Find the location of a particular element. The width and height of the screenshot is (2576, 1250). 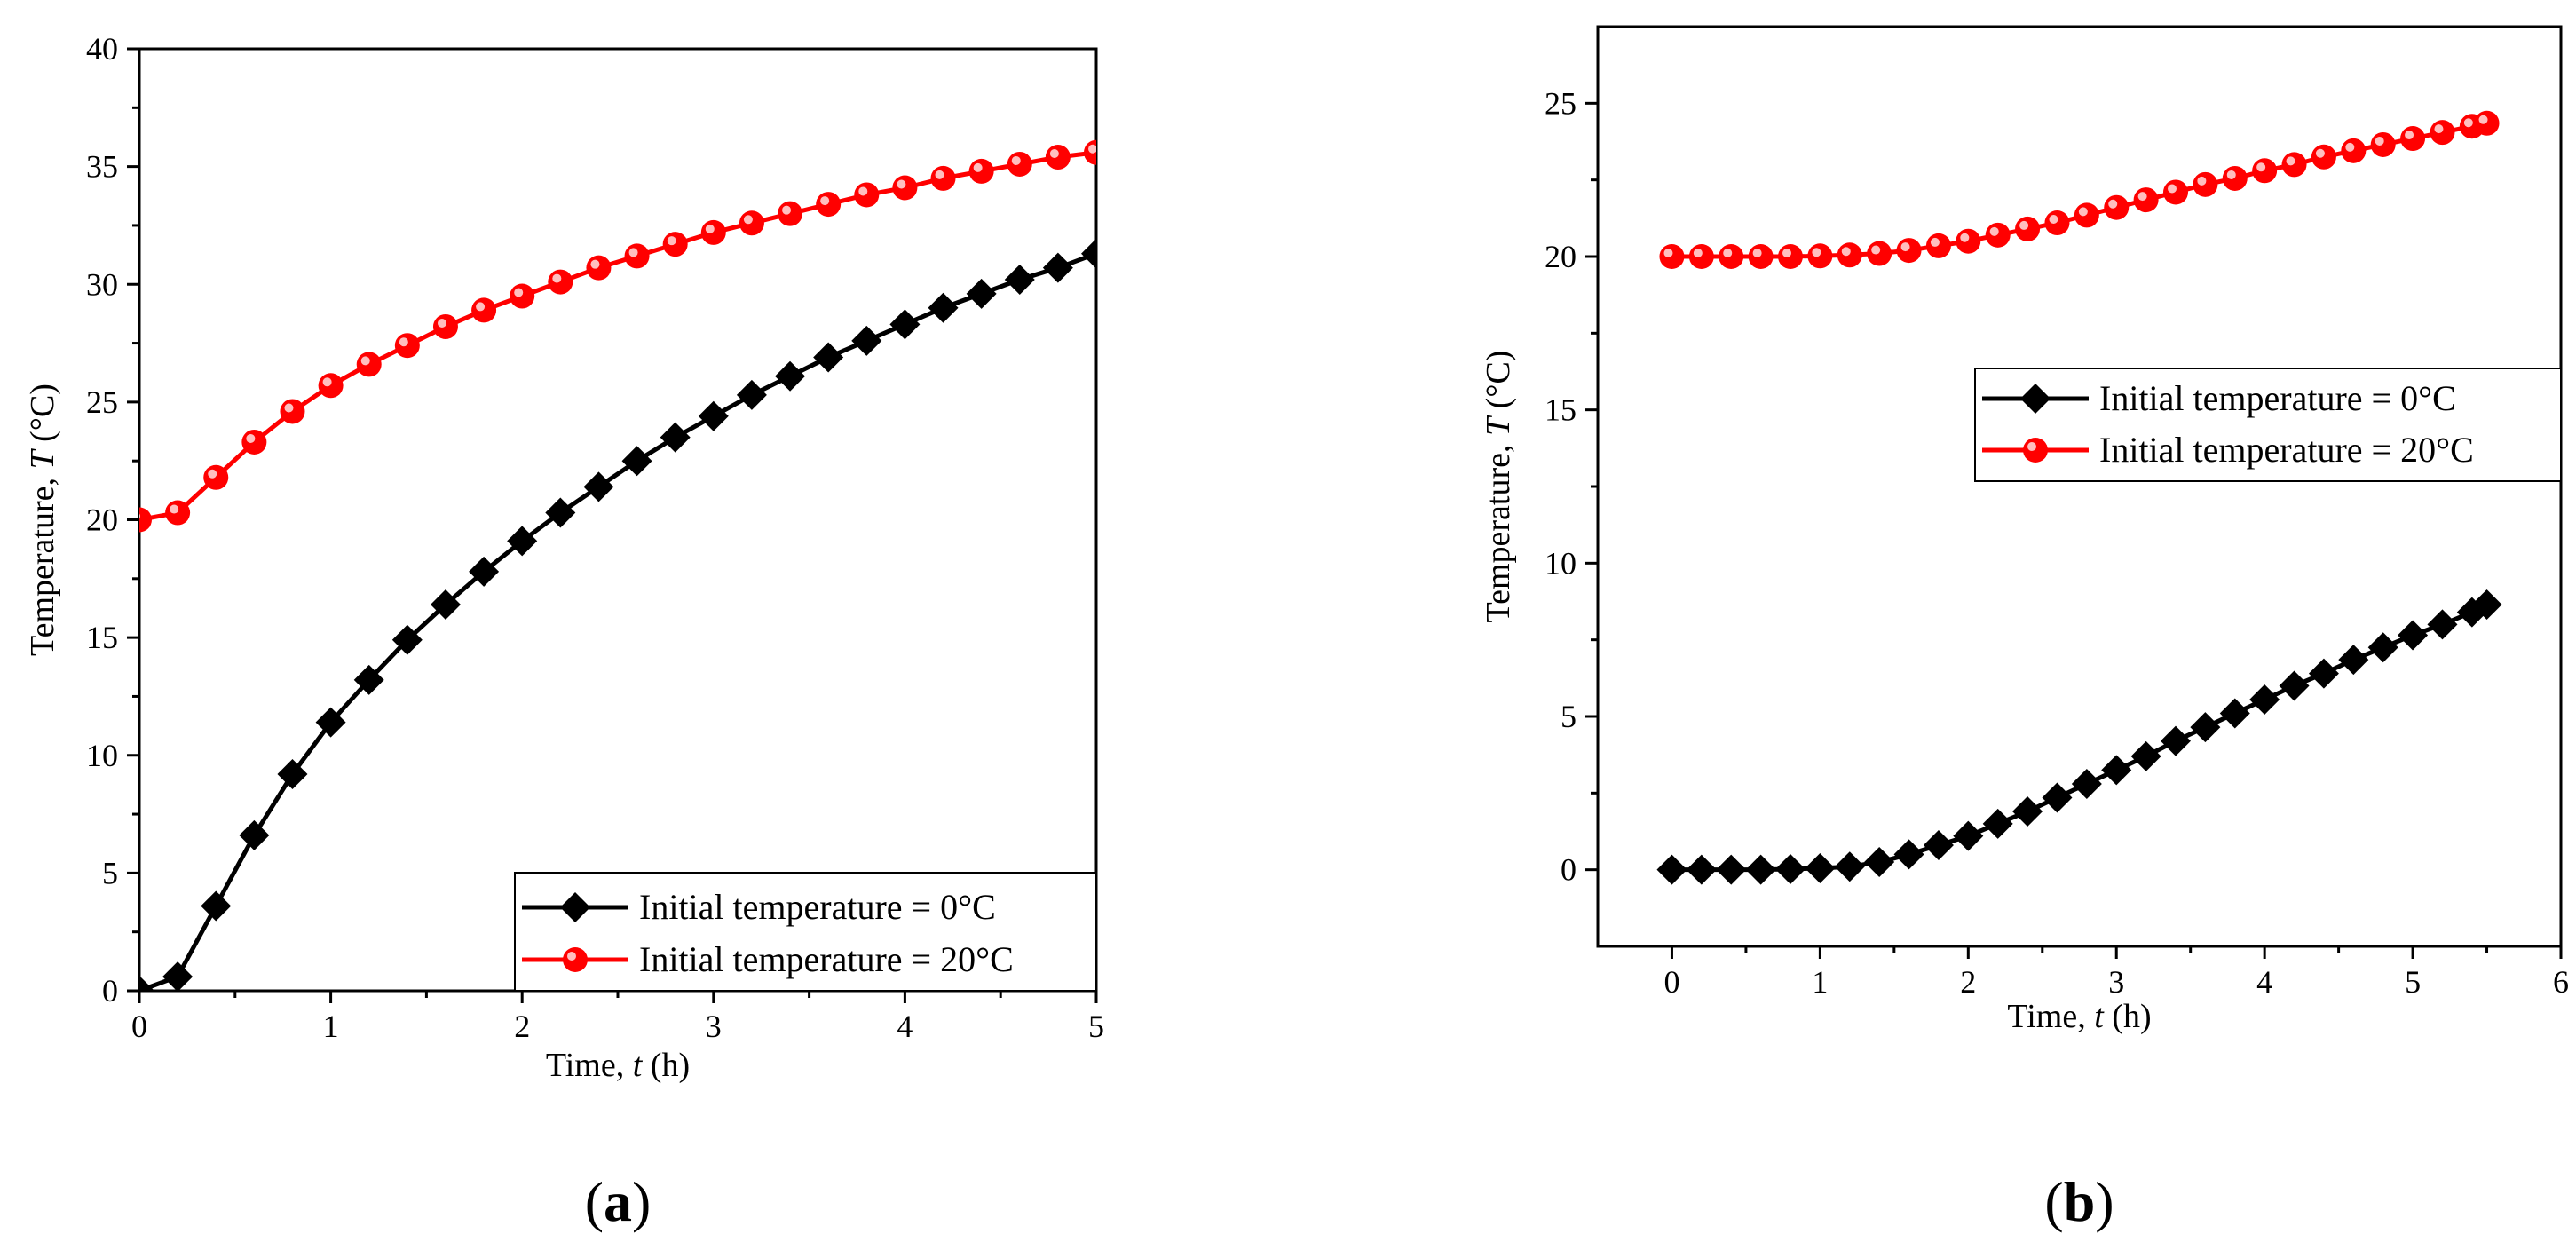

x-axis-title-suffix: (h) is located at coordinates (666, 1065).